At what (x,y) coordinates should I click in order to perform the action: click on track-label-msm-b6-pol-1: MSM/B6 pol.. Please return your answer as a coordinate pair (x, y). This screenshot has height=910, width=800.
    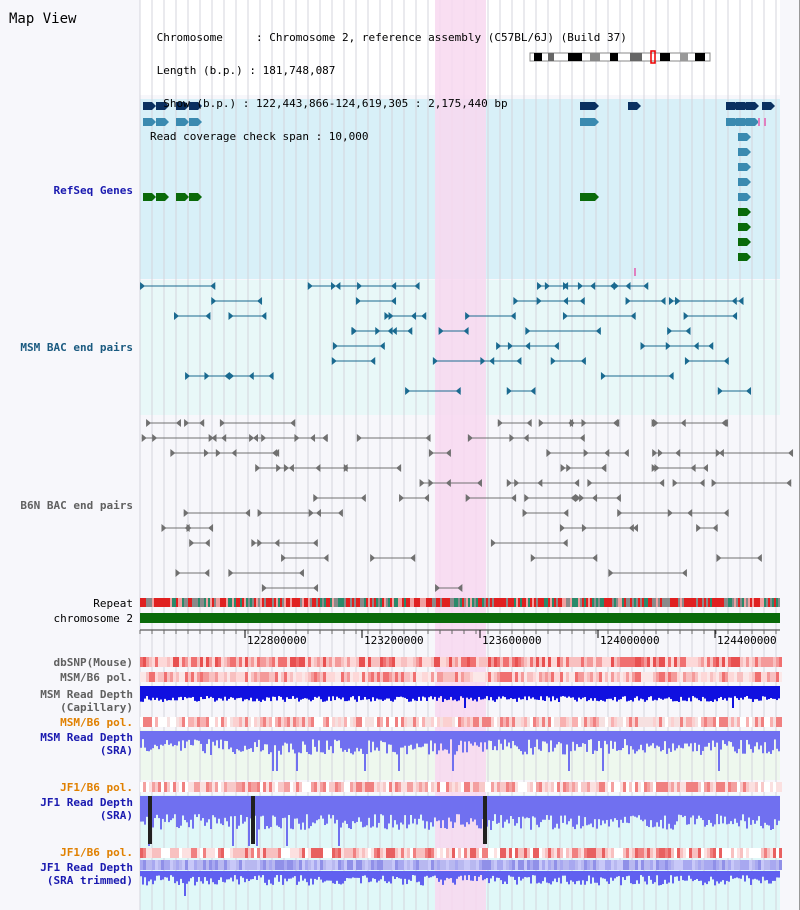
    Looking at the image, I should click on (96, 677).